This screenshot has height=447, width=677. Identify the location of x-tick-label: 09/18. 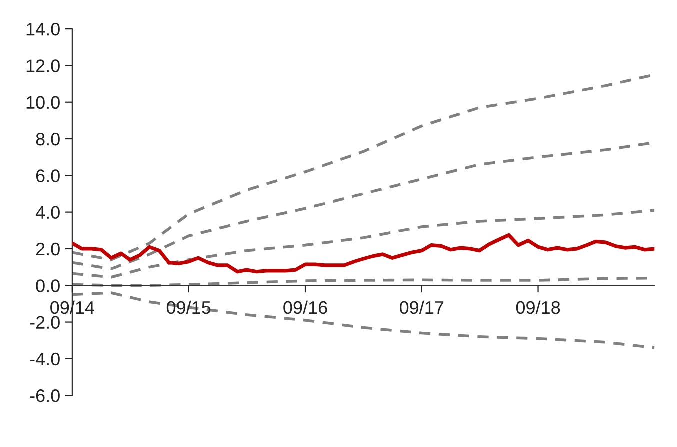
(538, 307).